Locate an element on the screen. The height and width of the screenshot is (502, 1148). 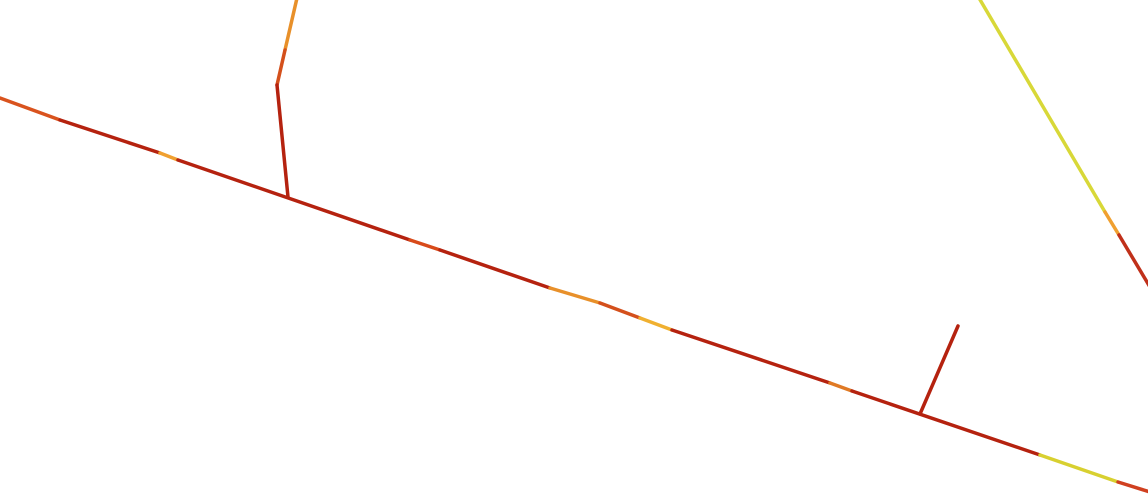
branch-road-right is located at coordinates (939, 370).